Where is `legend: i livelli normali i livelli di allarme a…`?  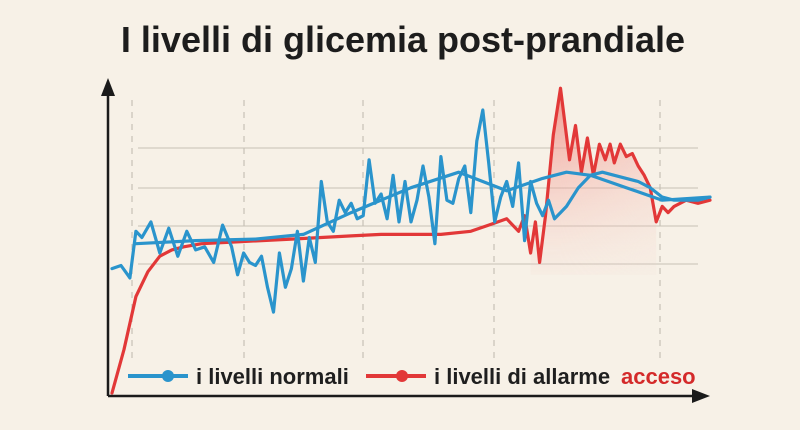 legend: i livelli normali i livelli di allarme a… is located at coordinates (412, 376).